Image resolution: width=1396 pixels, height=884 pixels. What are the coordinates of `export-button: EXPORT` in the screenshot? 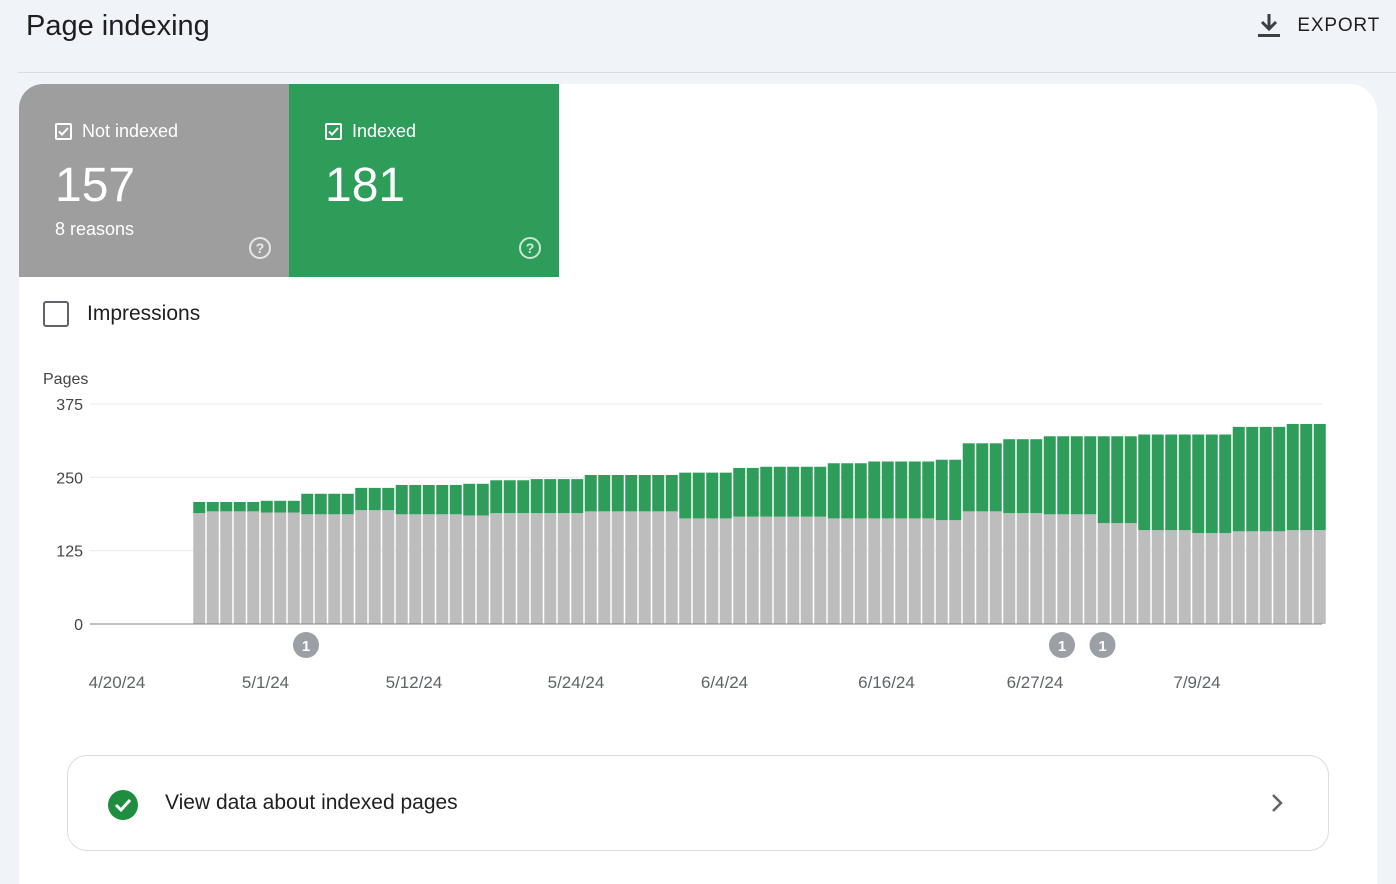 It's located at (1318, 26).